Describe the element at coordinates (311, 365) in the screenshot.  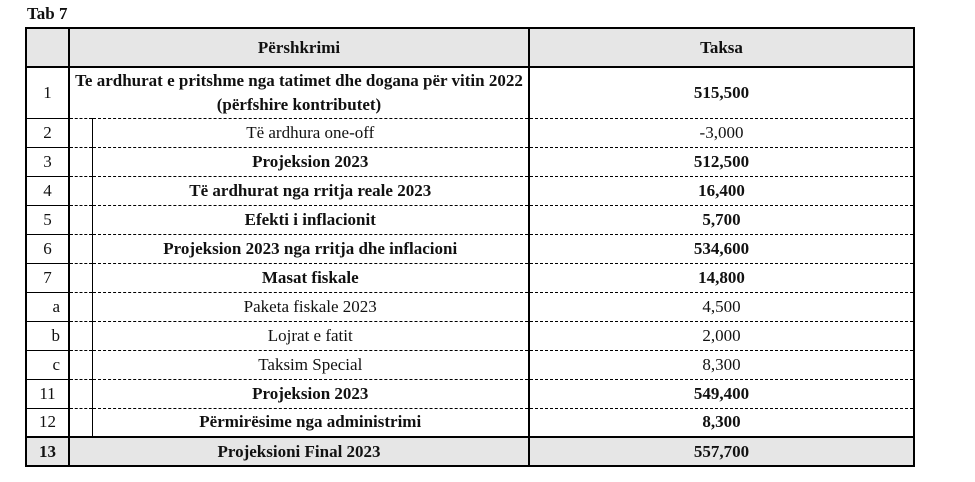
I see `description-cell: Taksim Special` at that location.